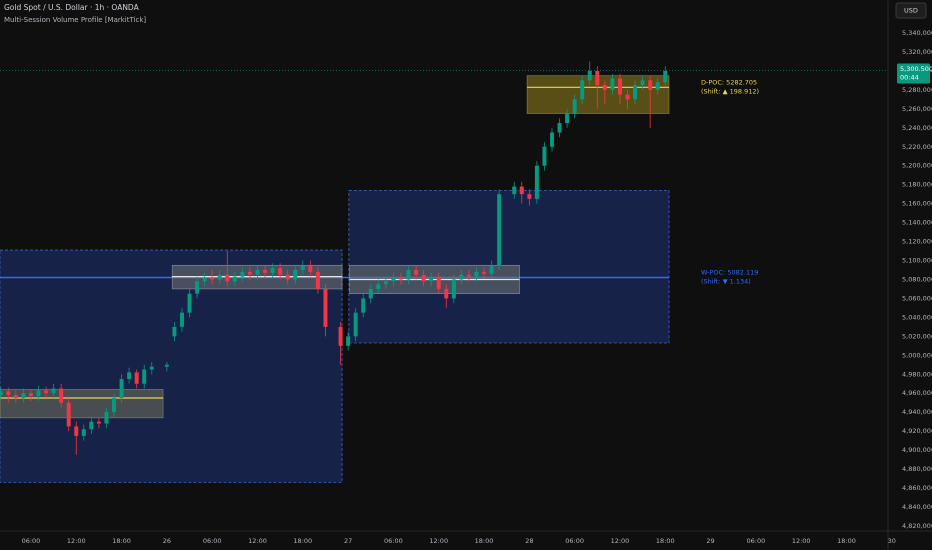  What do you see at coordinates (917, 317) in the screenshot?
I see `y-tick-label: 5,040,000` at bounding box center [917, 317].